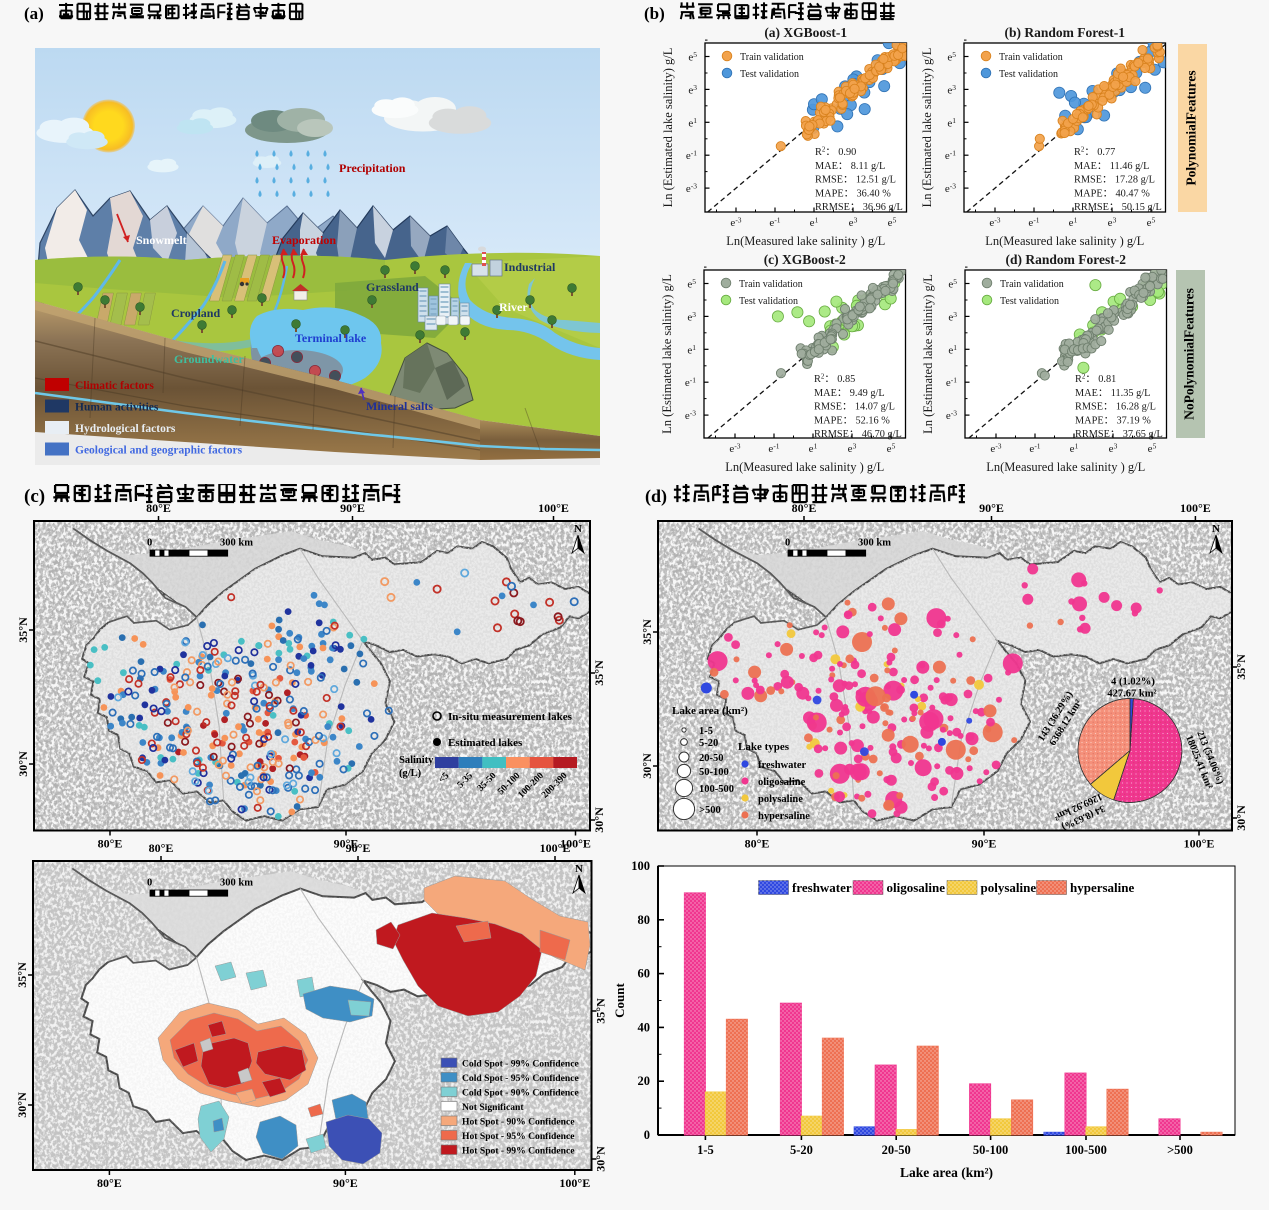 The height and width of the screenshot is (1210, 1269). What do you see at coordinates (854, 407) in the screenshot?
I see `svg-text: RMSE： 14.07 g/L` at bounding box center [854, 407].